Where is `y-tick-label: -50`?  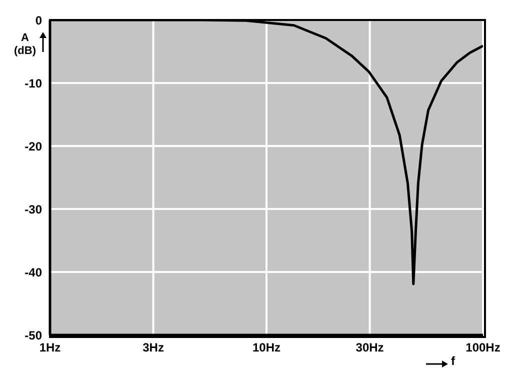 y-tick-label: -50 is located at coordinates (33, 335).